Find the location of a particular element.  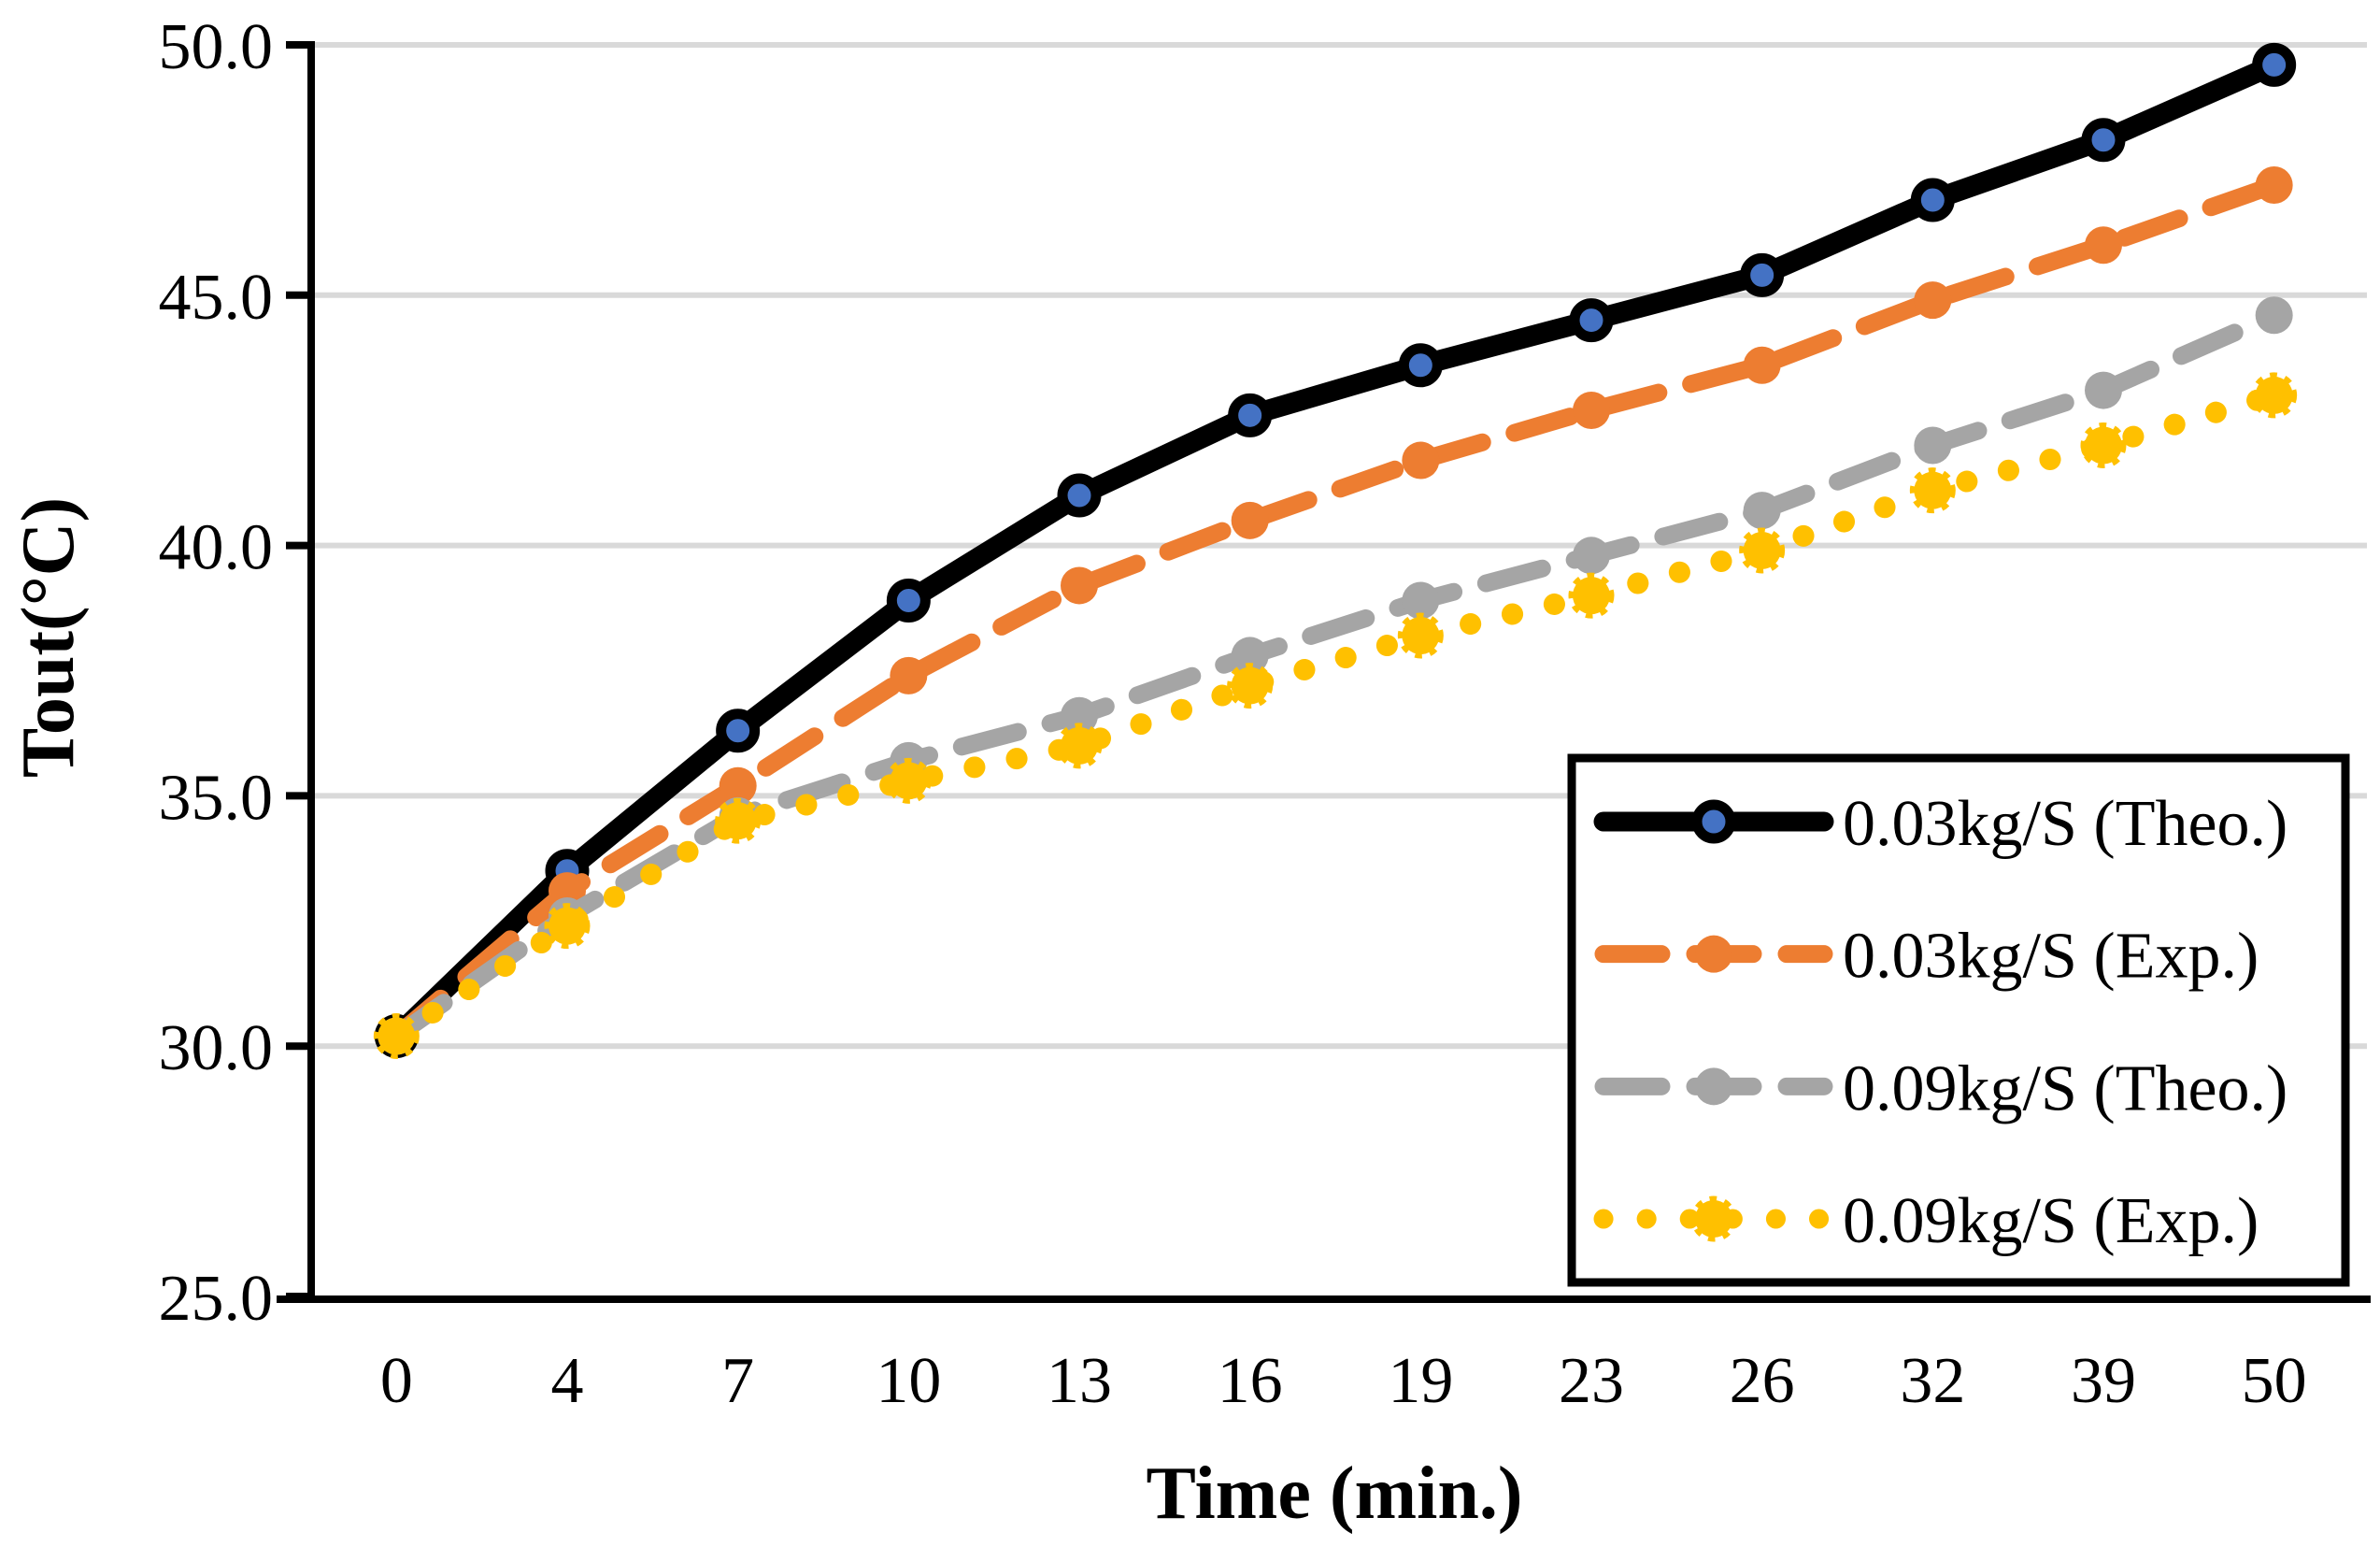

legend-label: 0.09kg/S (Theo.) is located at coordinates (2065, 1088).